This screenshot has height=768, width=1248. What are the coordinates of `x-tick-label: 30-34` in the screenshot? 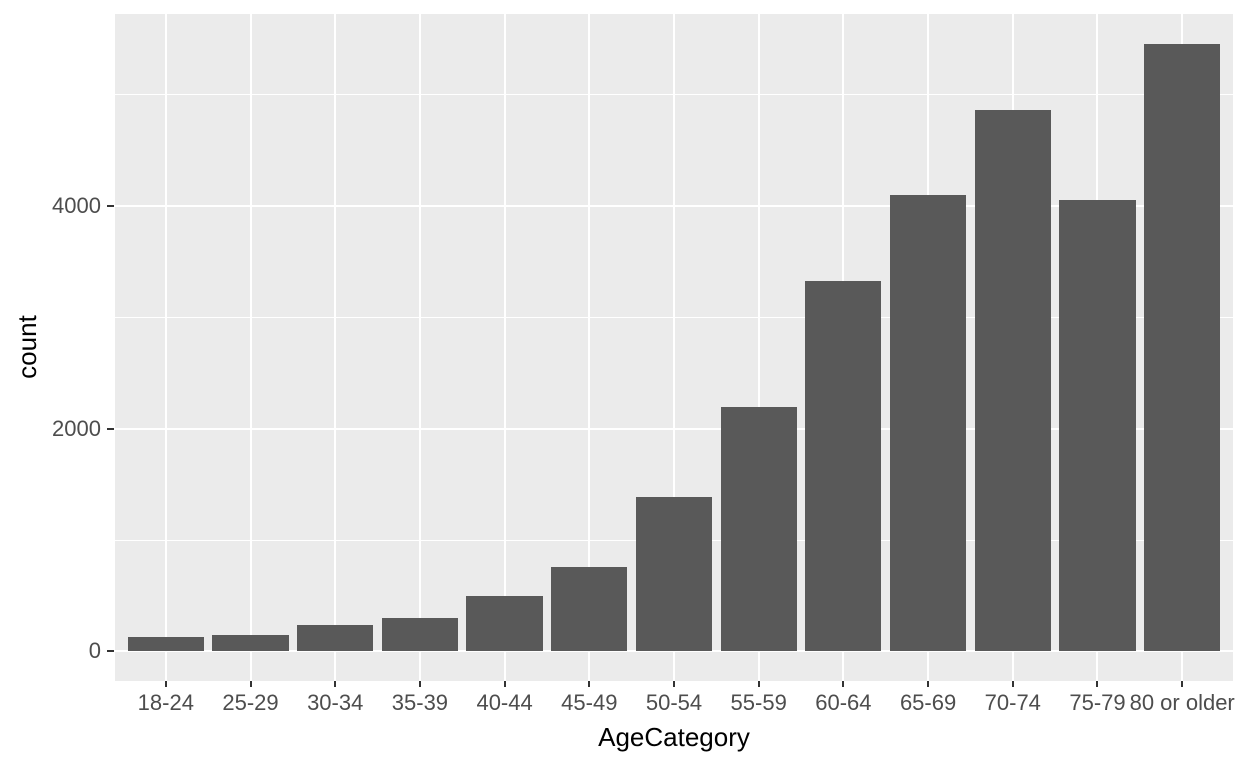 It's located at (335, 702).